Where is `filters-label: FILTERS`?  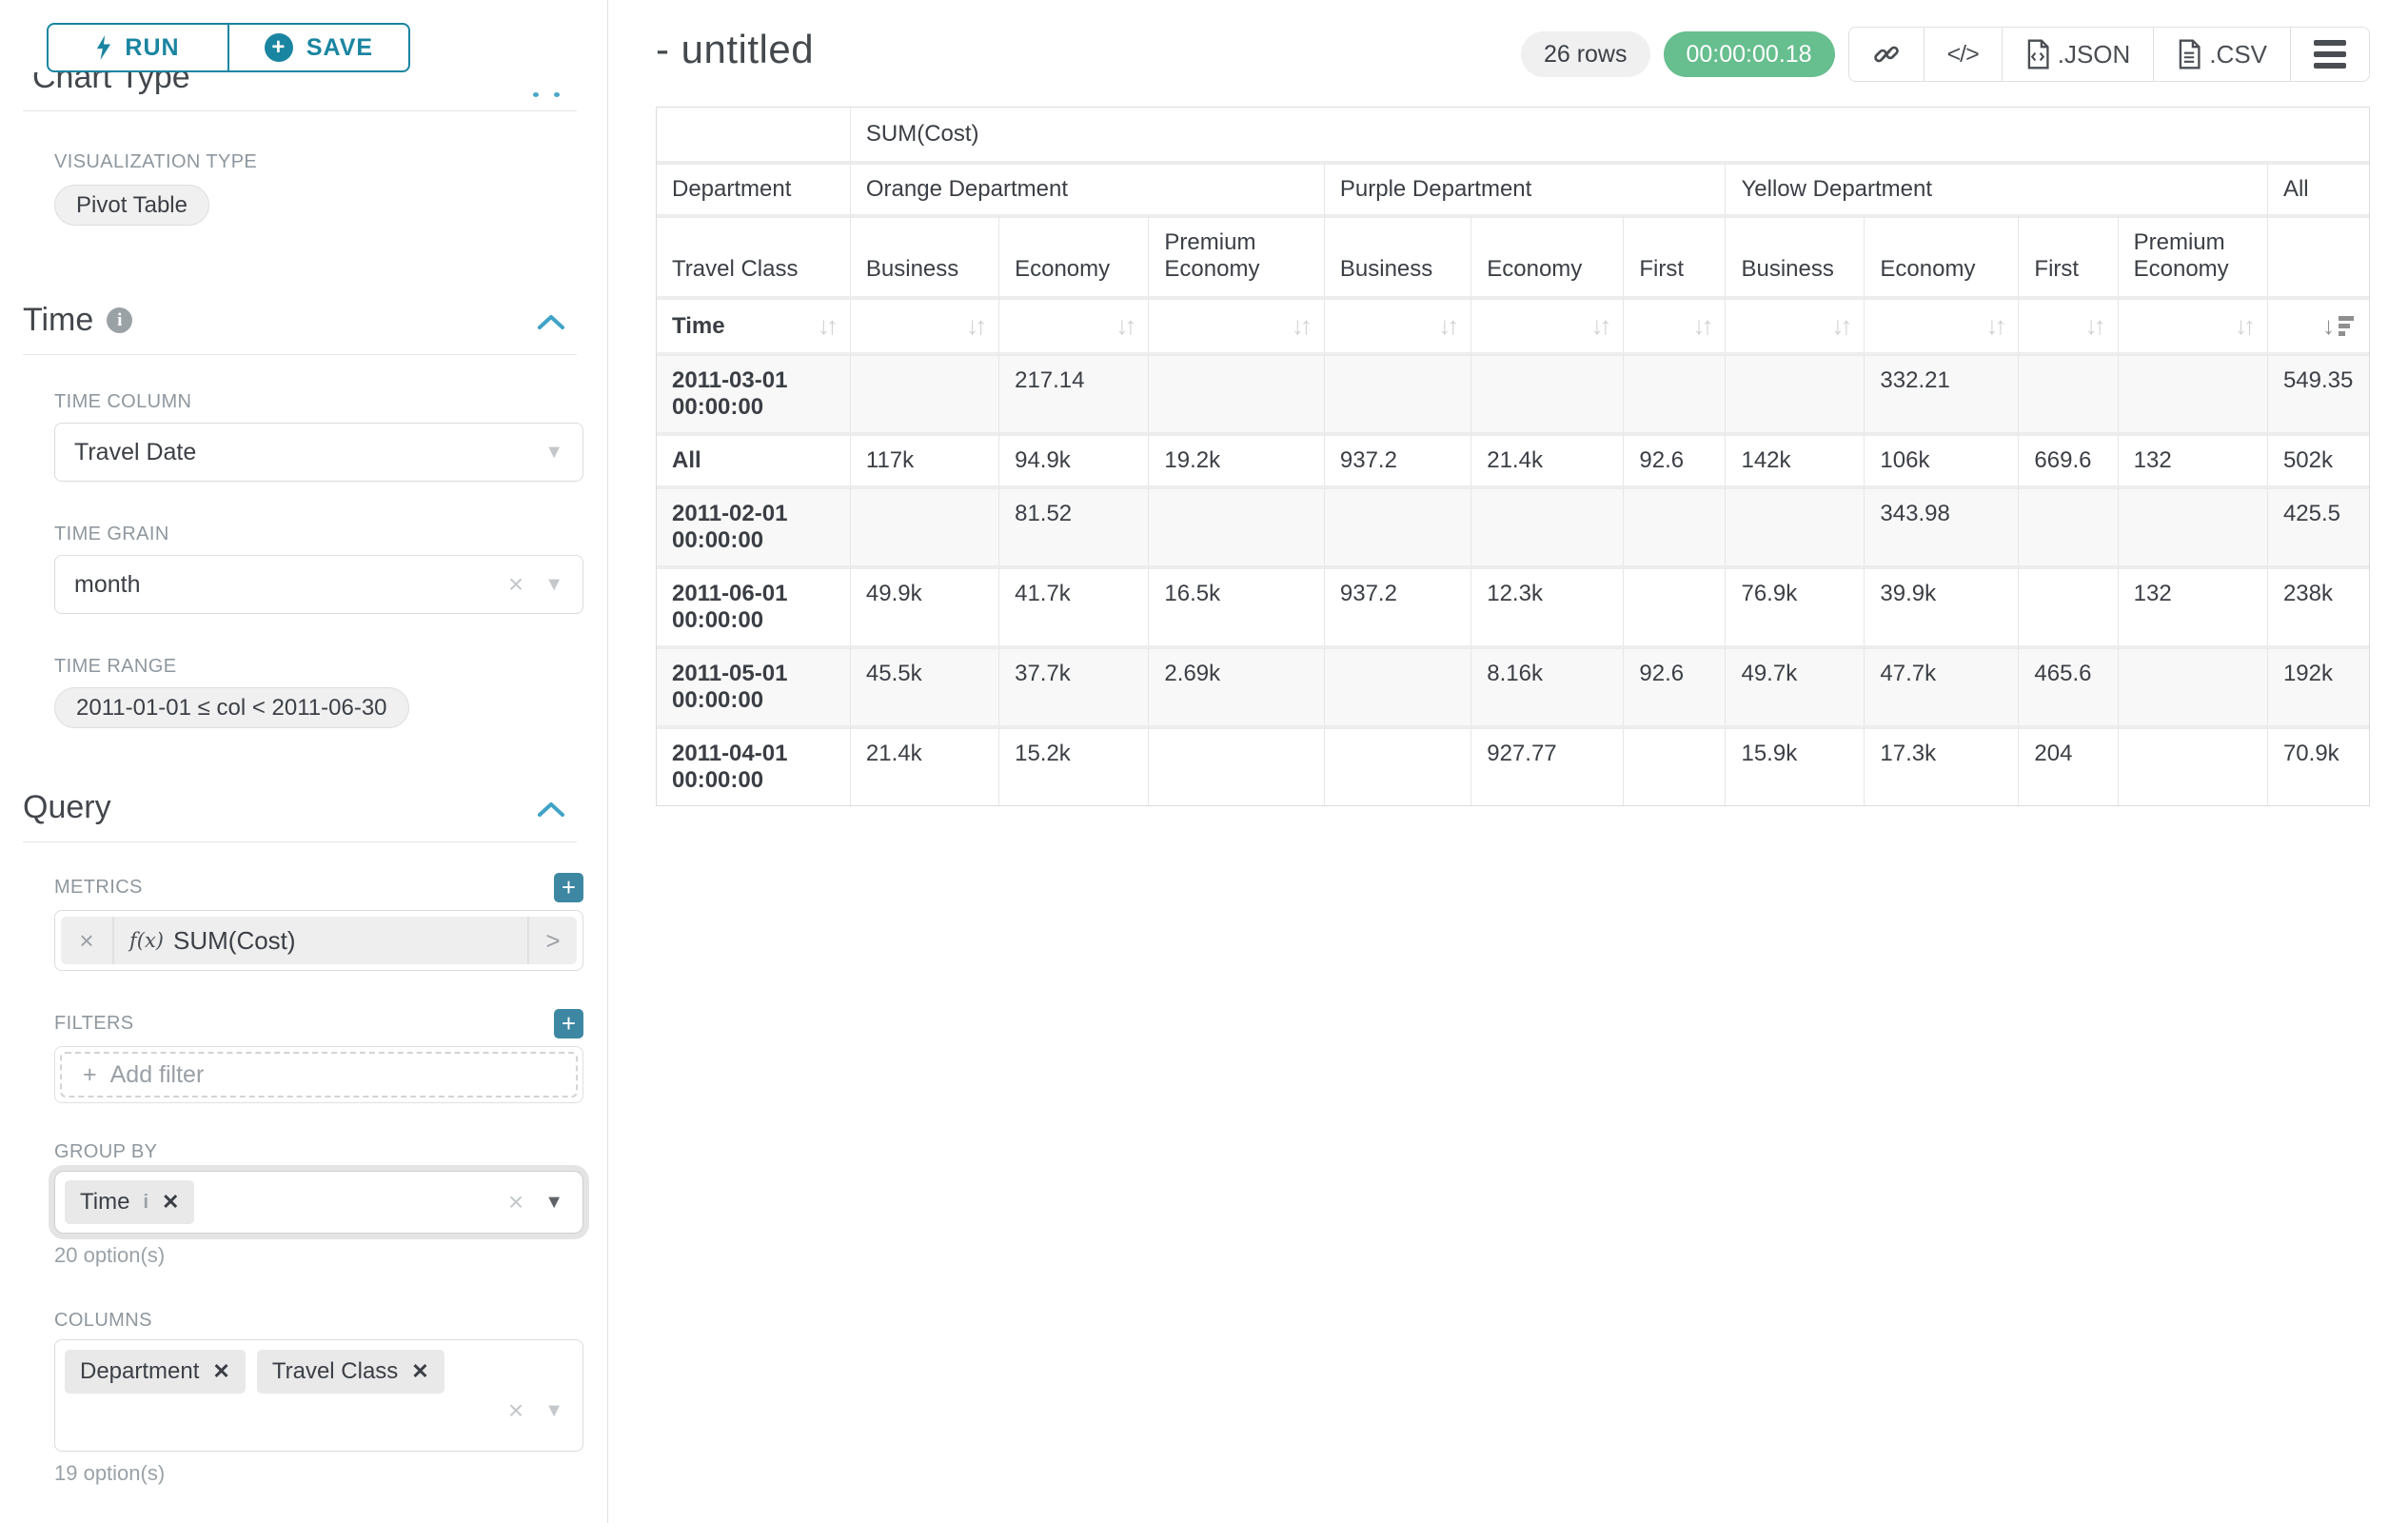
filters-label: FILTERS is located at coordinates (94, 1023).